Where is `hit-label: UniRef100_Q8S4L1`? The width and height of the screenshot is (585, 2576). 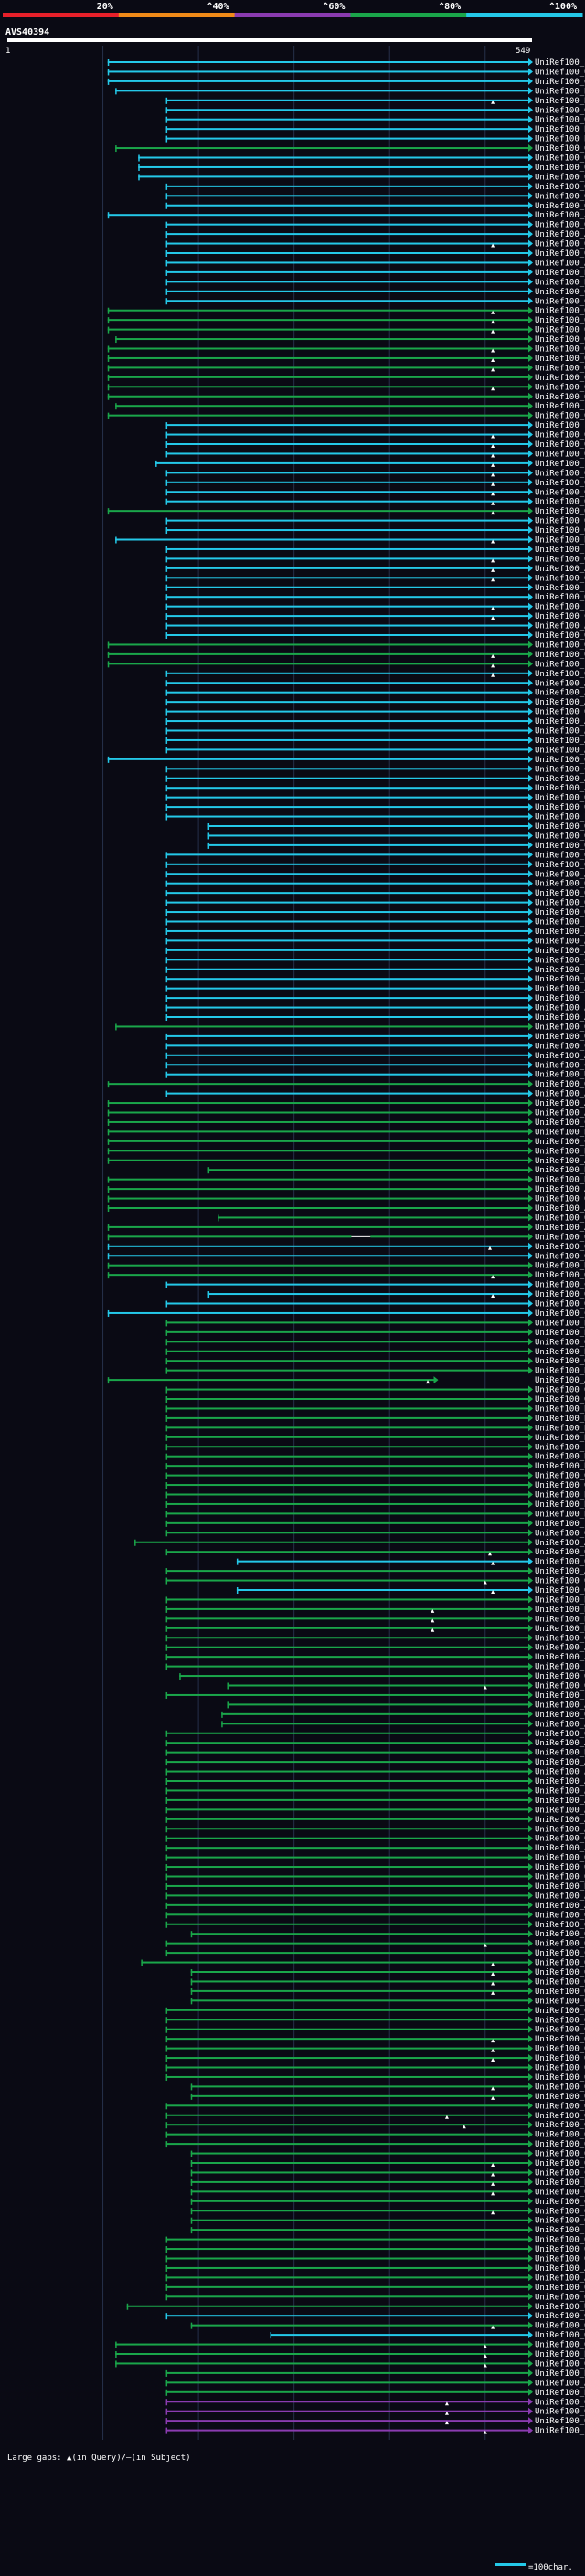
hit-label: UniRef100_Q8S4L1 is located at coordinates (560, 435).